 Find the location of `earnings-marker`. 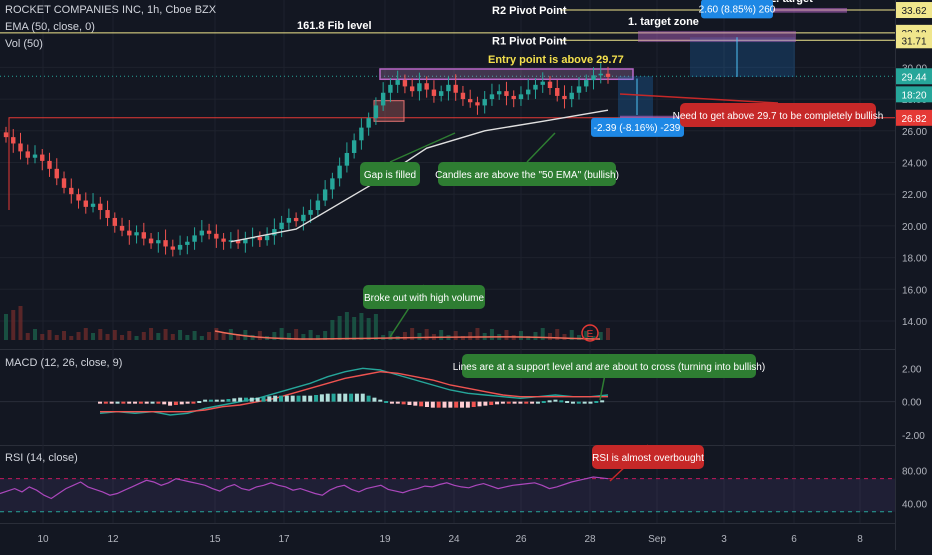

earnings-marker is located at coordinates (590, 333).